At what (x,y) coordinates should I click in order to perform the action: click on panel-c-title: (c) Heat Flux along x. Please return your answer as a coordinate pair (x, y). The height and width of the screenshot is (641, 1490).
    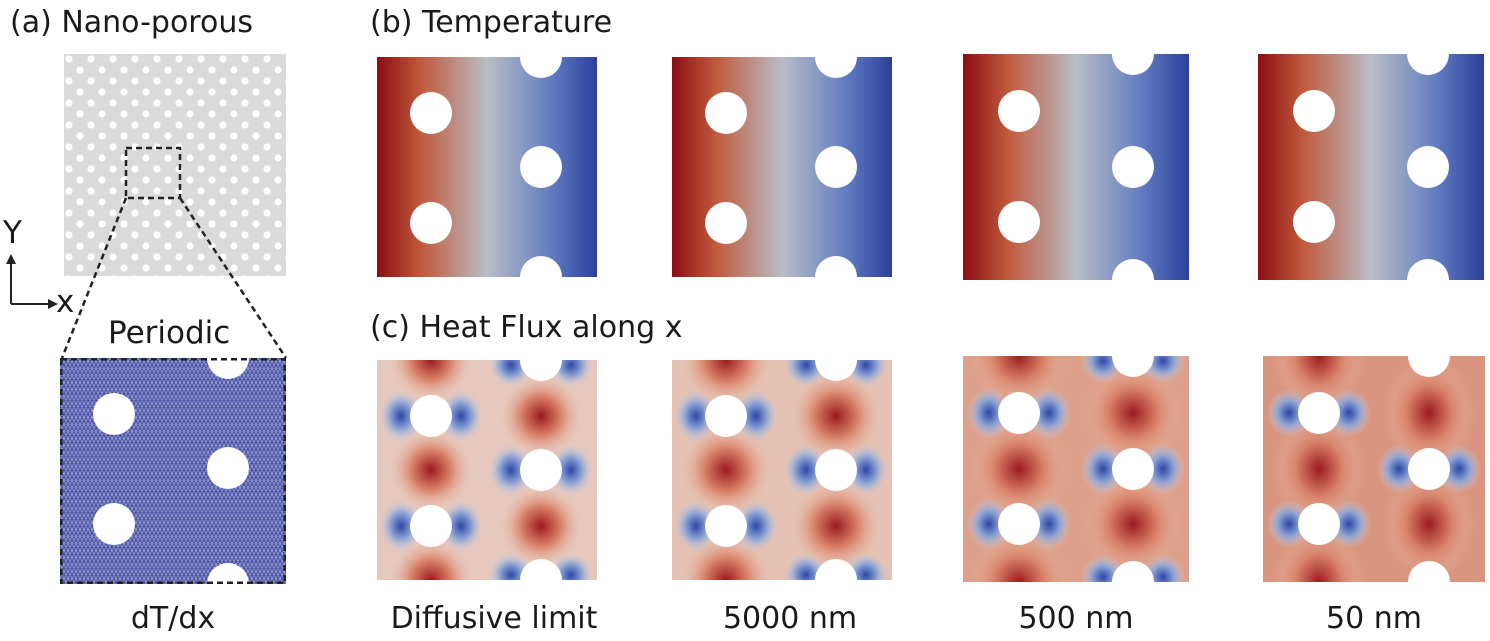
    Looking at the image, I should click on (526, 327).